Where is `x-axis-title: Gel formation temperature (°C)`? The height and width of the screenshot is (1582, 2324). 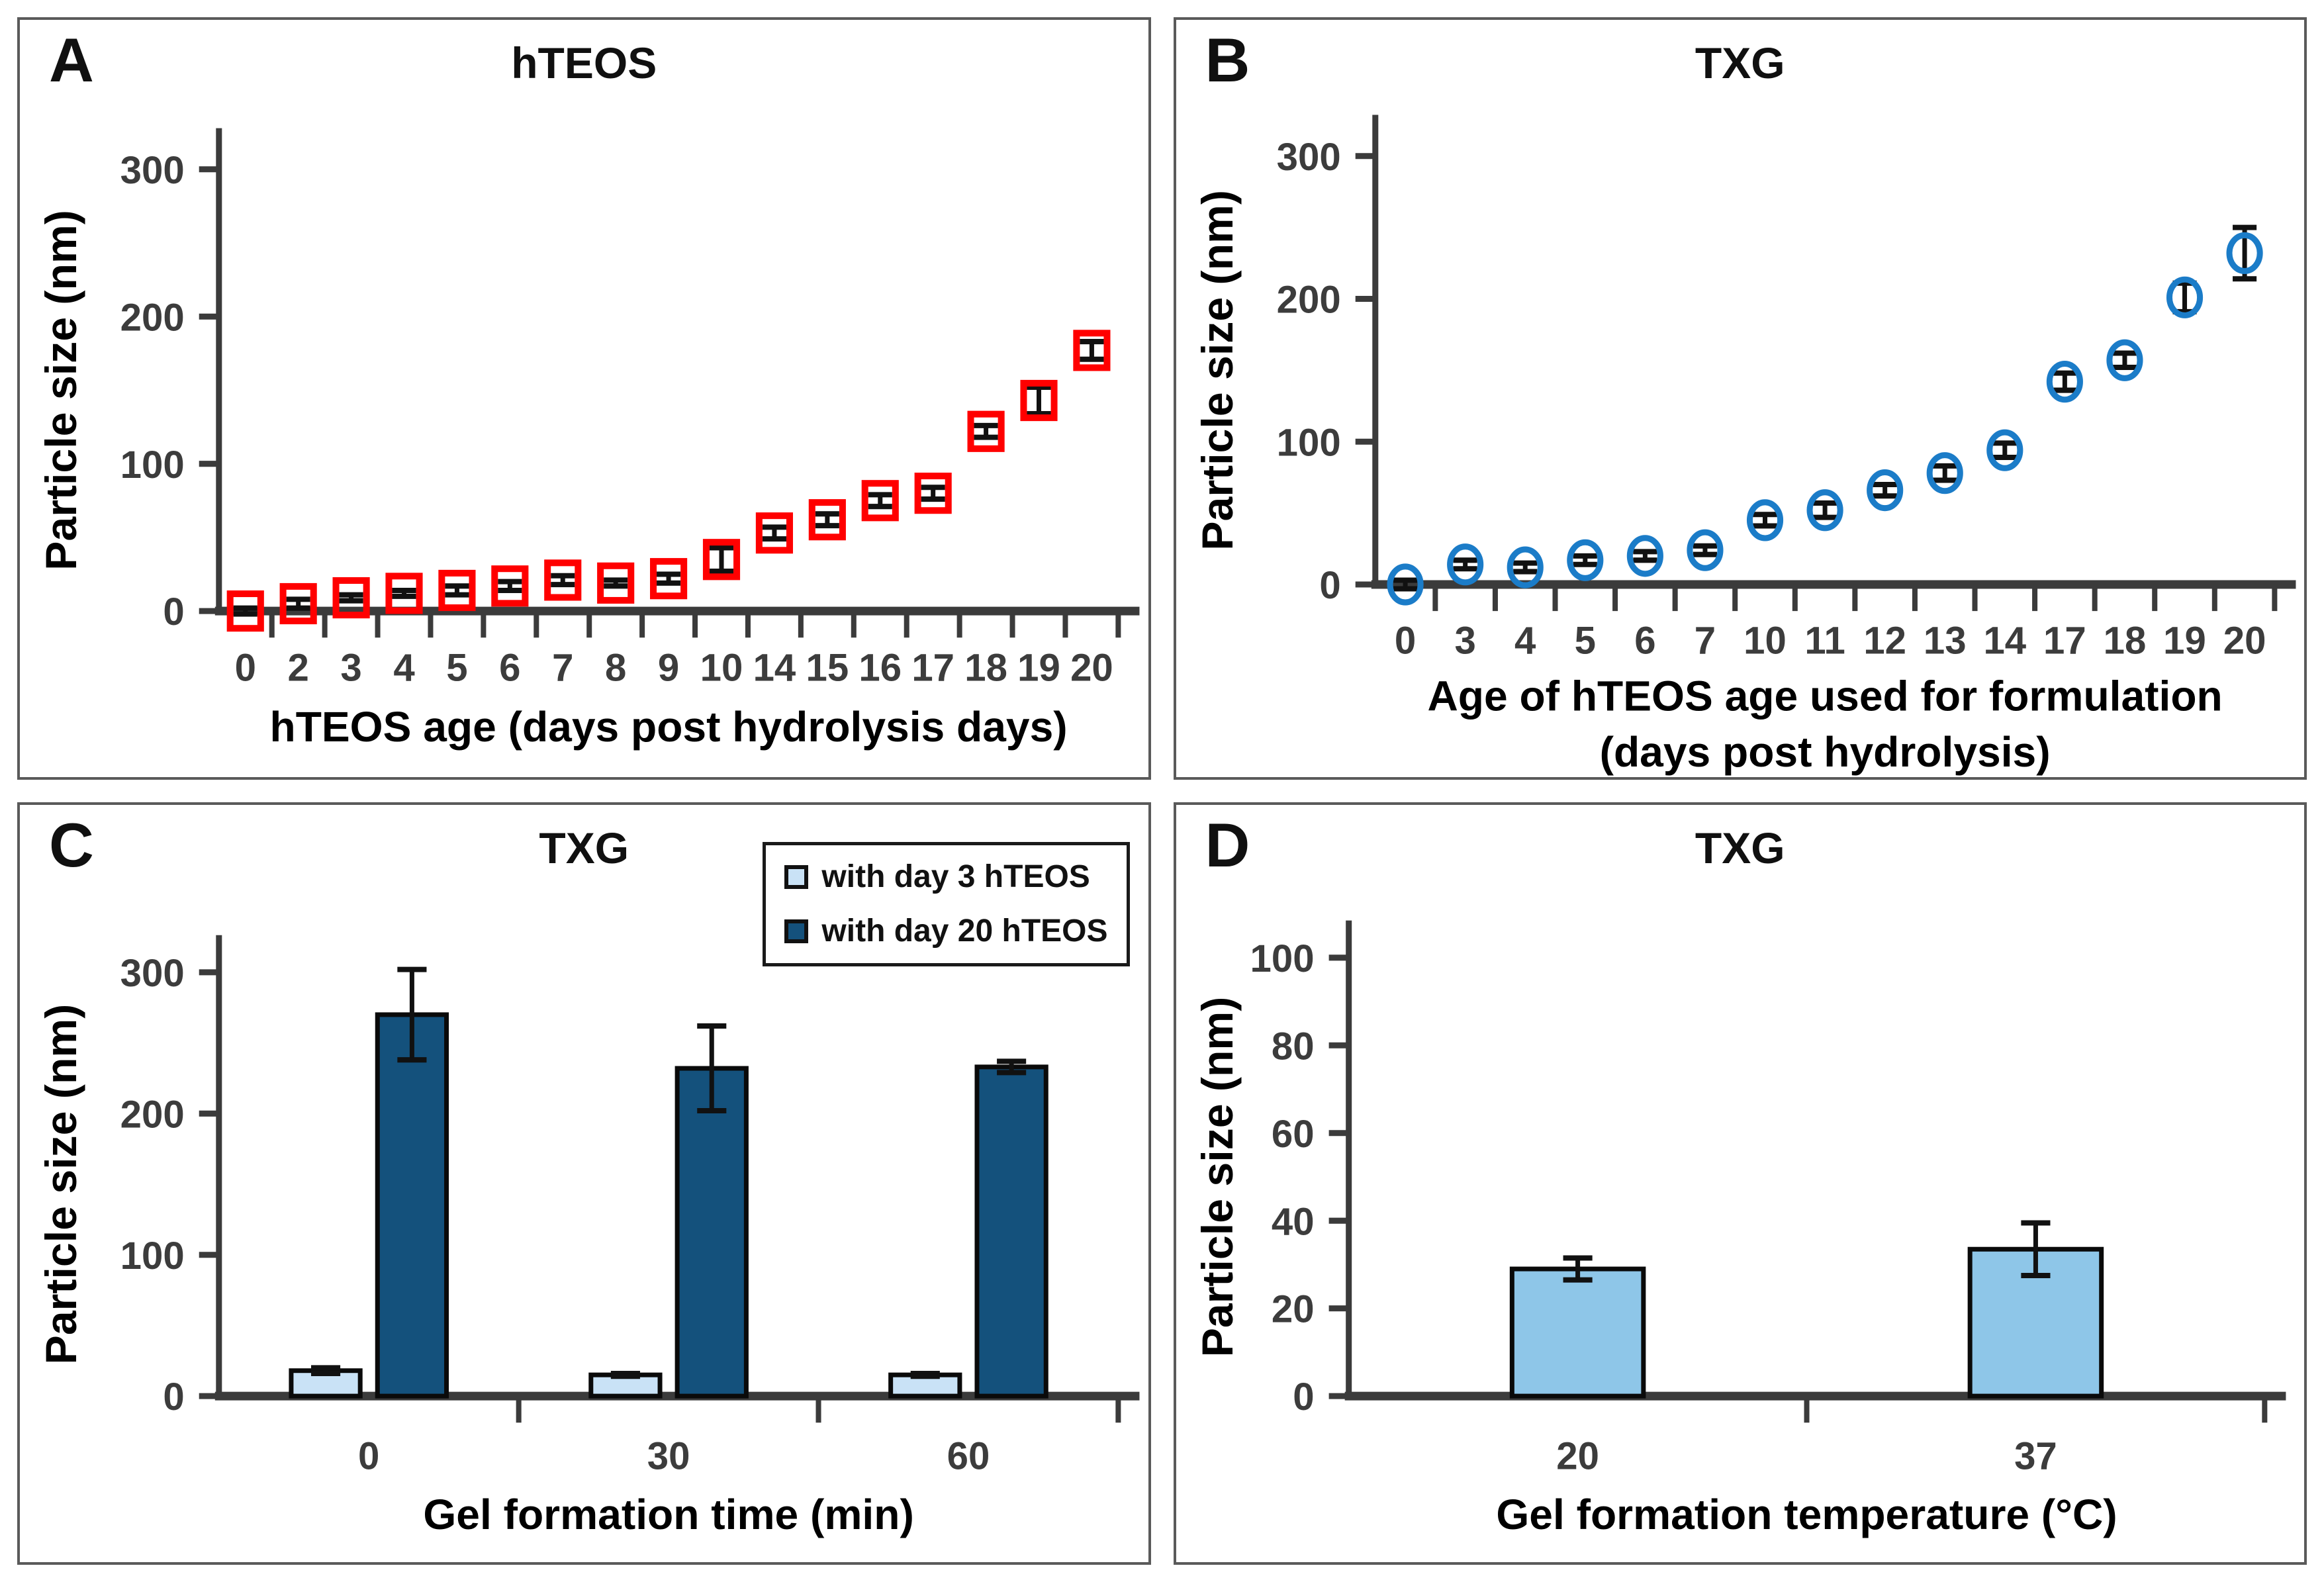 x-axis-title: Gel formation temperature (°C) is located at coordinates (1806, 1514).